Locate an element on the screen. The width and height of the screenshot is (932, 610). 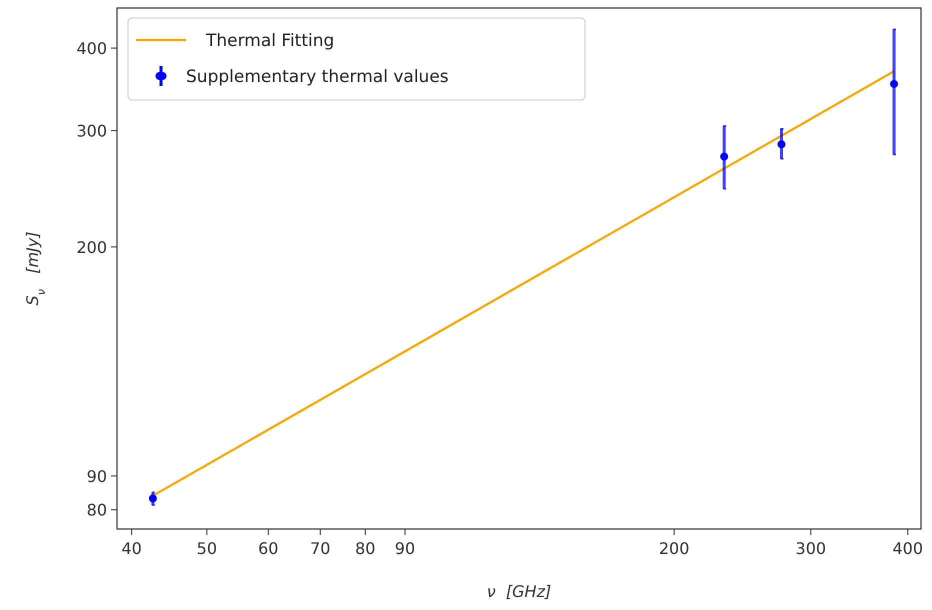
y-tick-label: 200 is located at coordinates (91, 247).